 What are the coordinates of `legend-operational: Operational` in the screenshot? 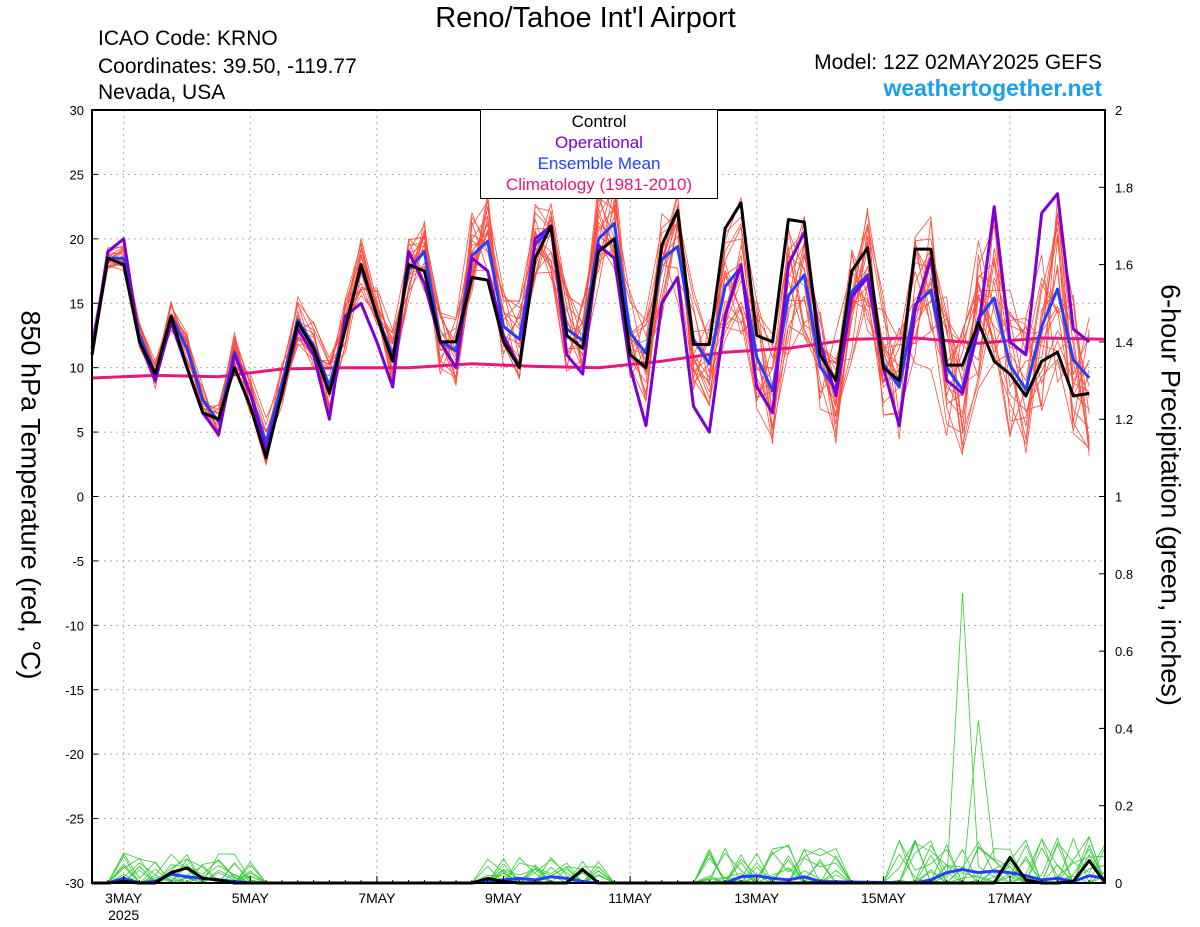 It's located at (599, 142).